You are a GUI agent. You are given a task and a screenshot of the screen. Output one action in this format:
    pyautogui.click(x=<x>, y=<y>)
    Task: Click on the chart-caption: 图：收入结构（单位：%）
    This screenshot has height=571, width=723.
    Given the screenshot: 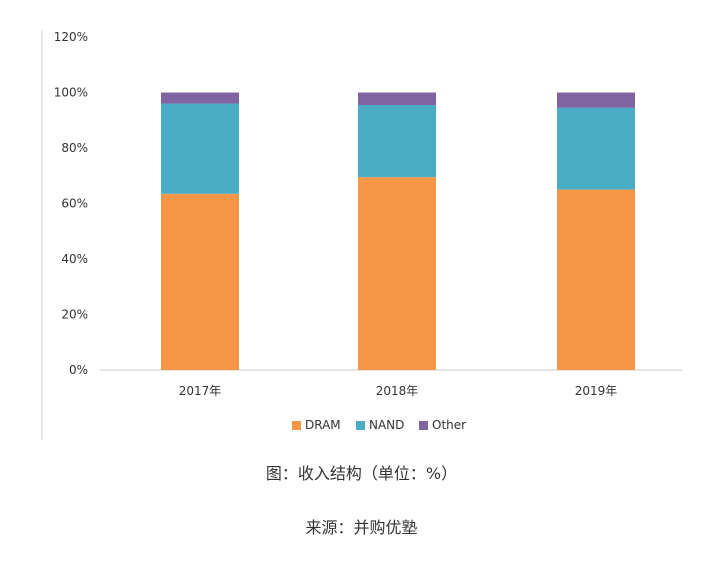 What is the action you would take?
    pyautogui.click(x=361, y=473)
    